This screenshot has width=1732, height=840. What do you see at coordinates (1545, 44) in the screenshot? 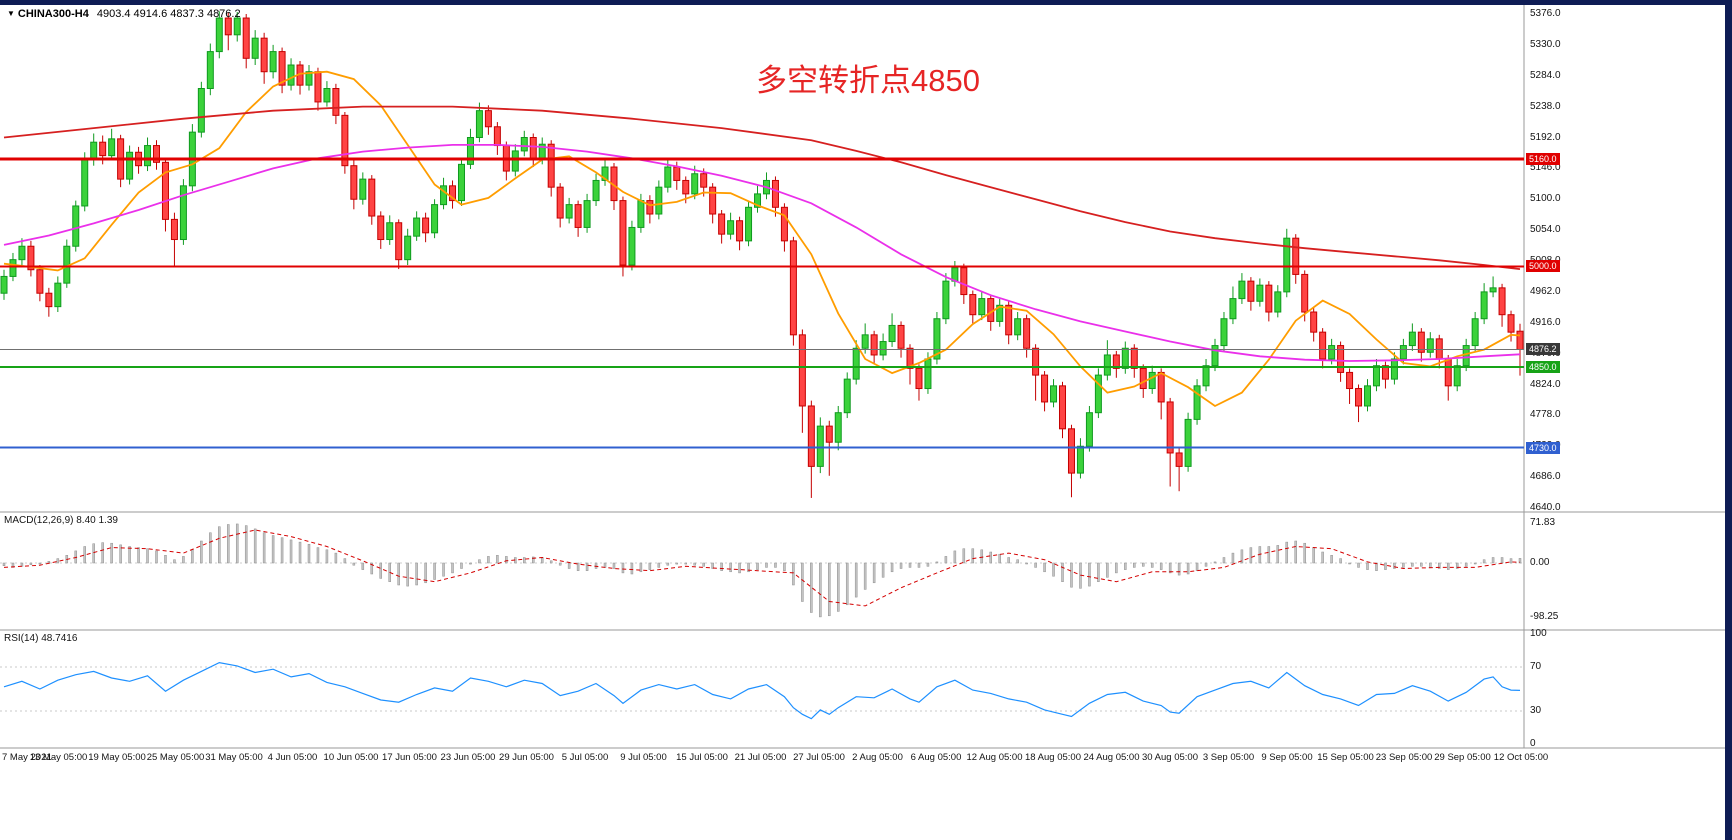
I see `price-axis-tick: 5330.0` at bounding box center [1545, 44].